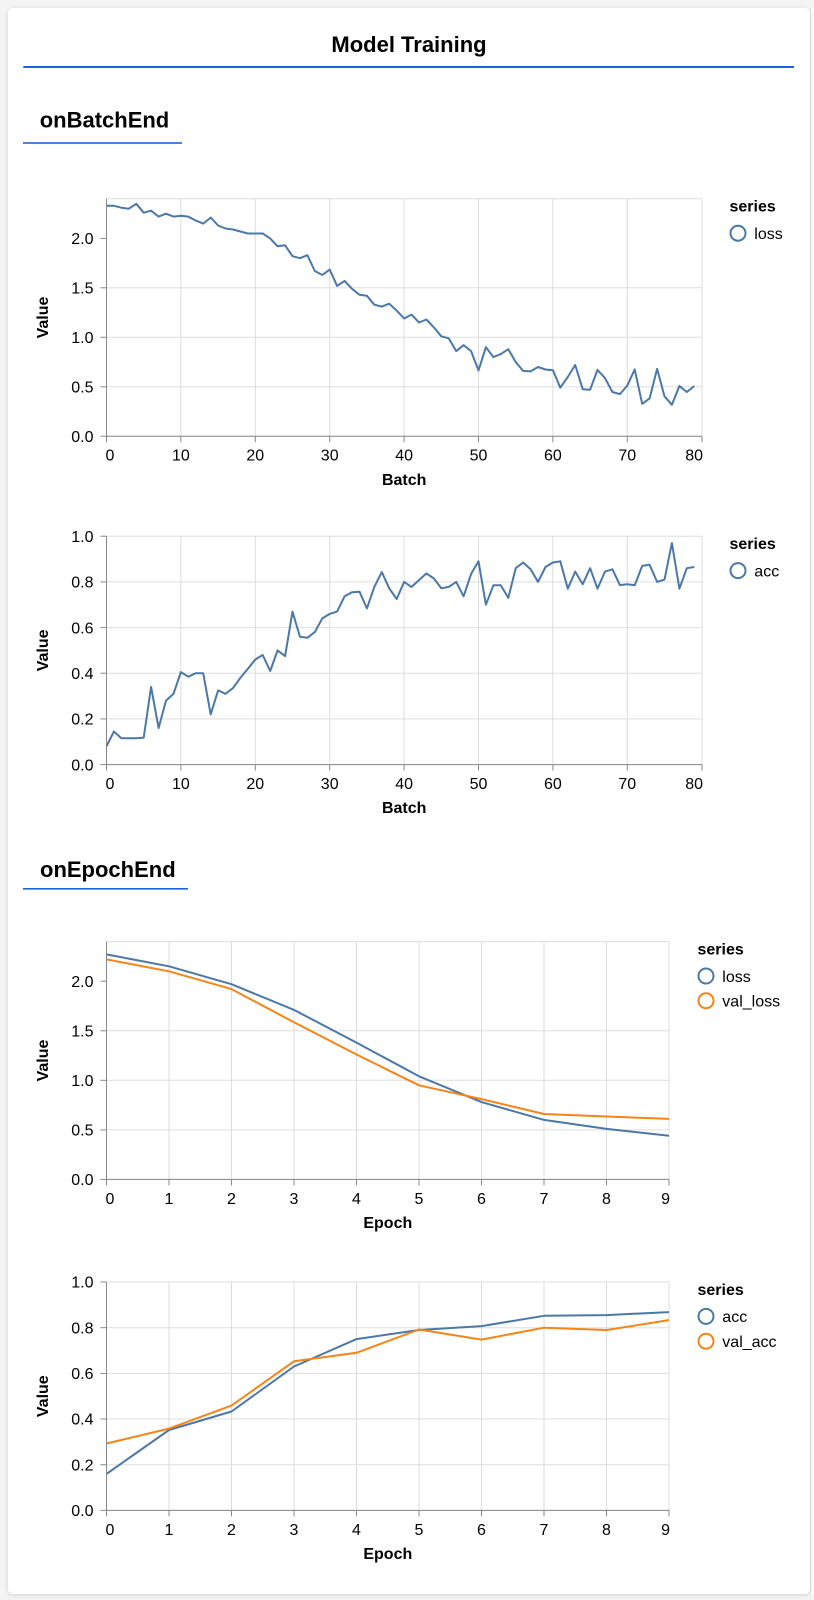  Describe the element at coordinates (408, 44) in the screenshot. I see `svg-text: Model Training` at that location.